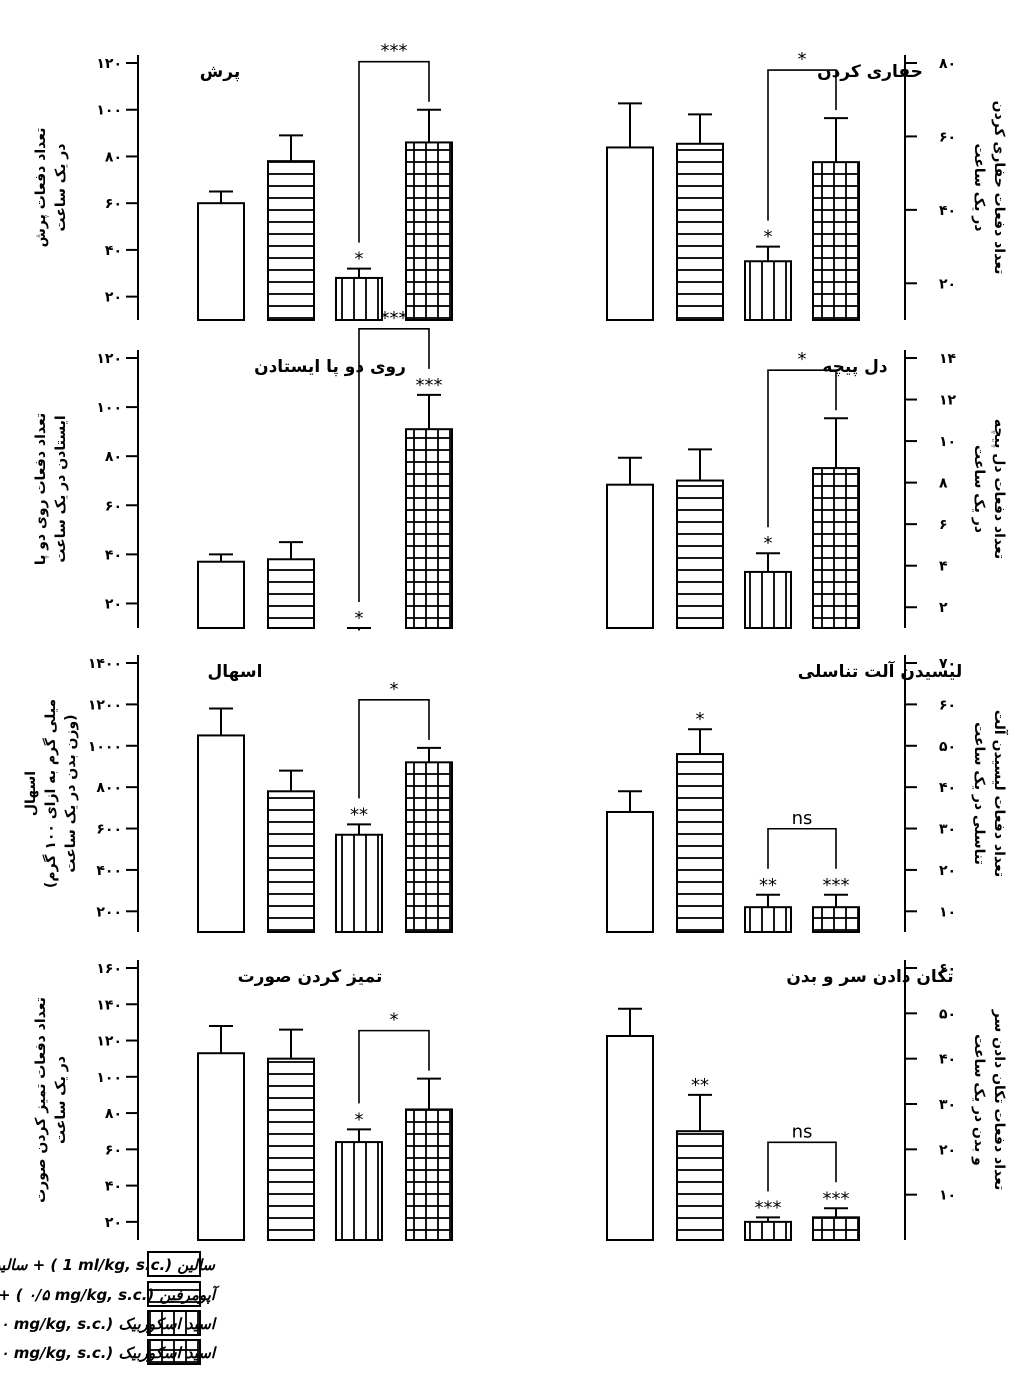  Describe the element at coordinates (61, 488) in the screenshot. I see `y-axis-label: ایستادن در یک ساعت` at that location.